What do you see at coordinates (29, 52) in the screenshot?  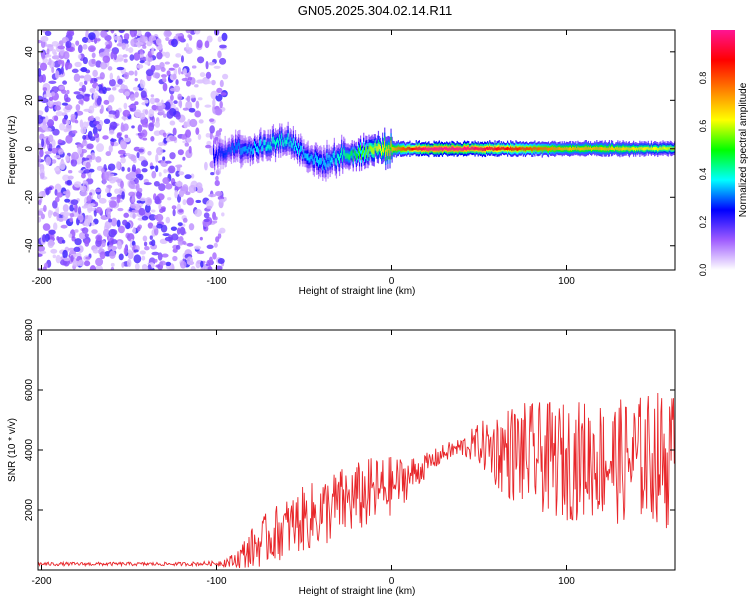 I see `y-tick-label: 40` at bounding box center [29, 52].